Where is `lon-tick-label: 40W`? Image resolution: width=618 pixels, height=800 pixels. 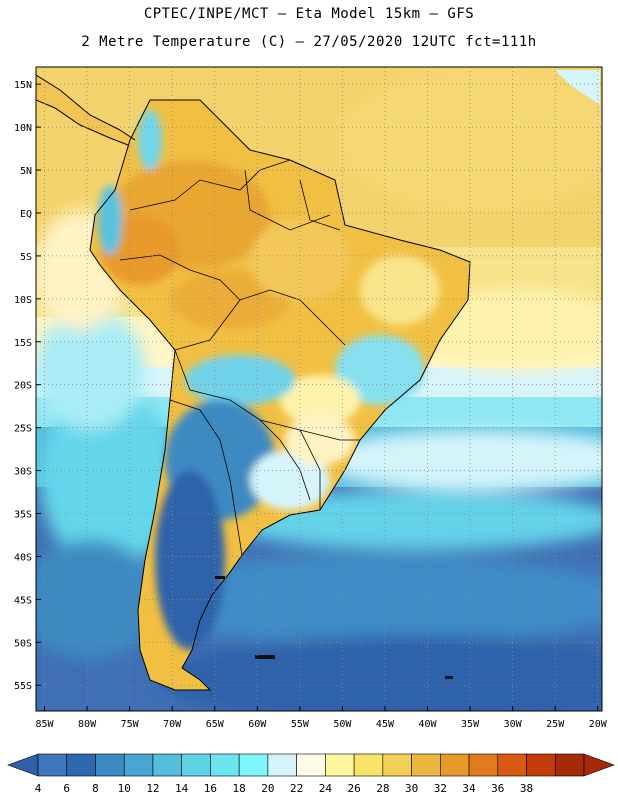 lon-tick-label: 40W is located at coordinates (427, 724).